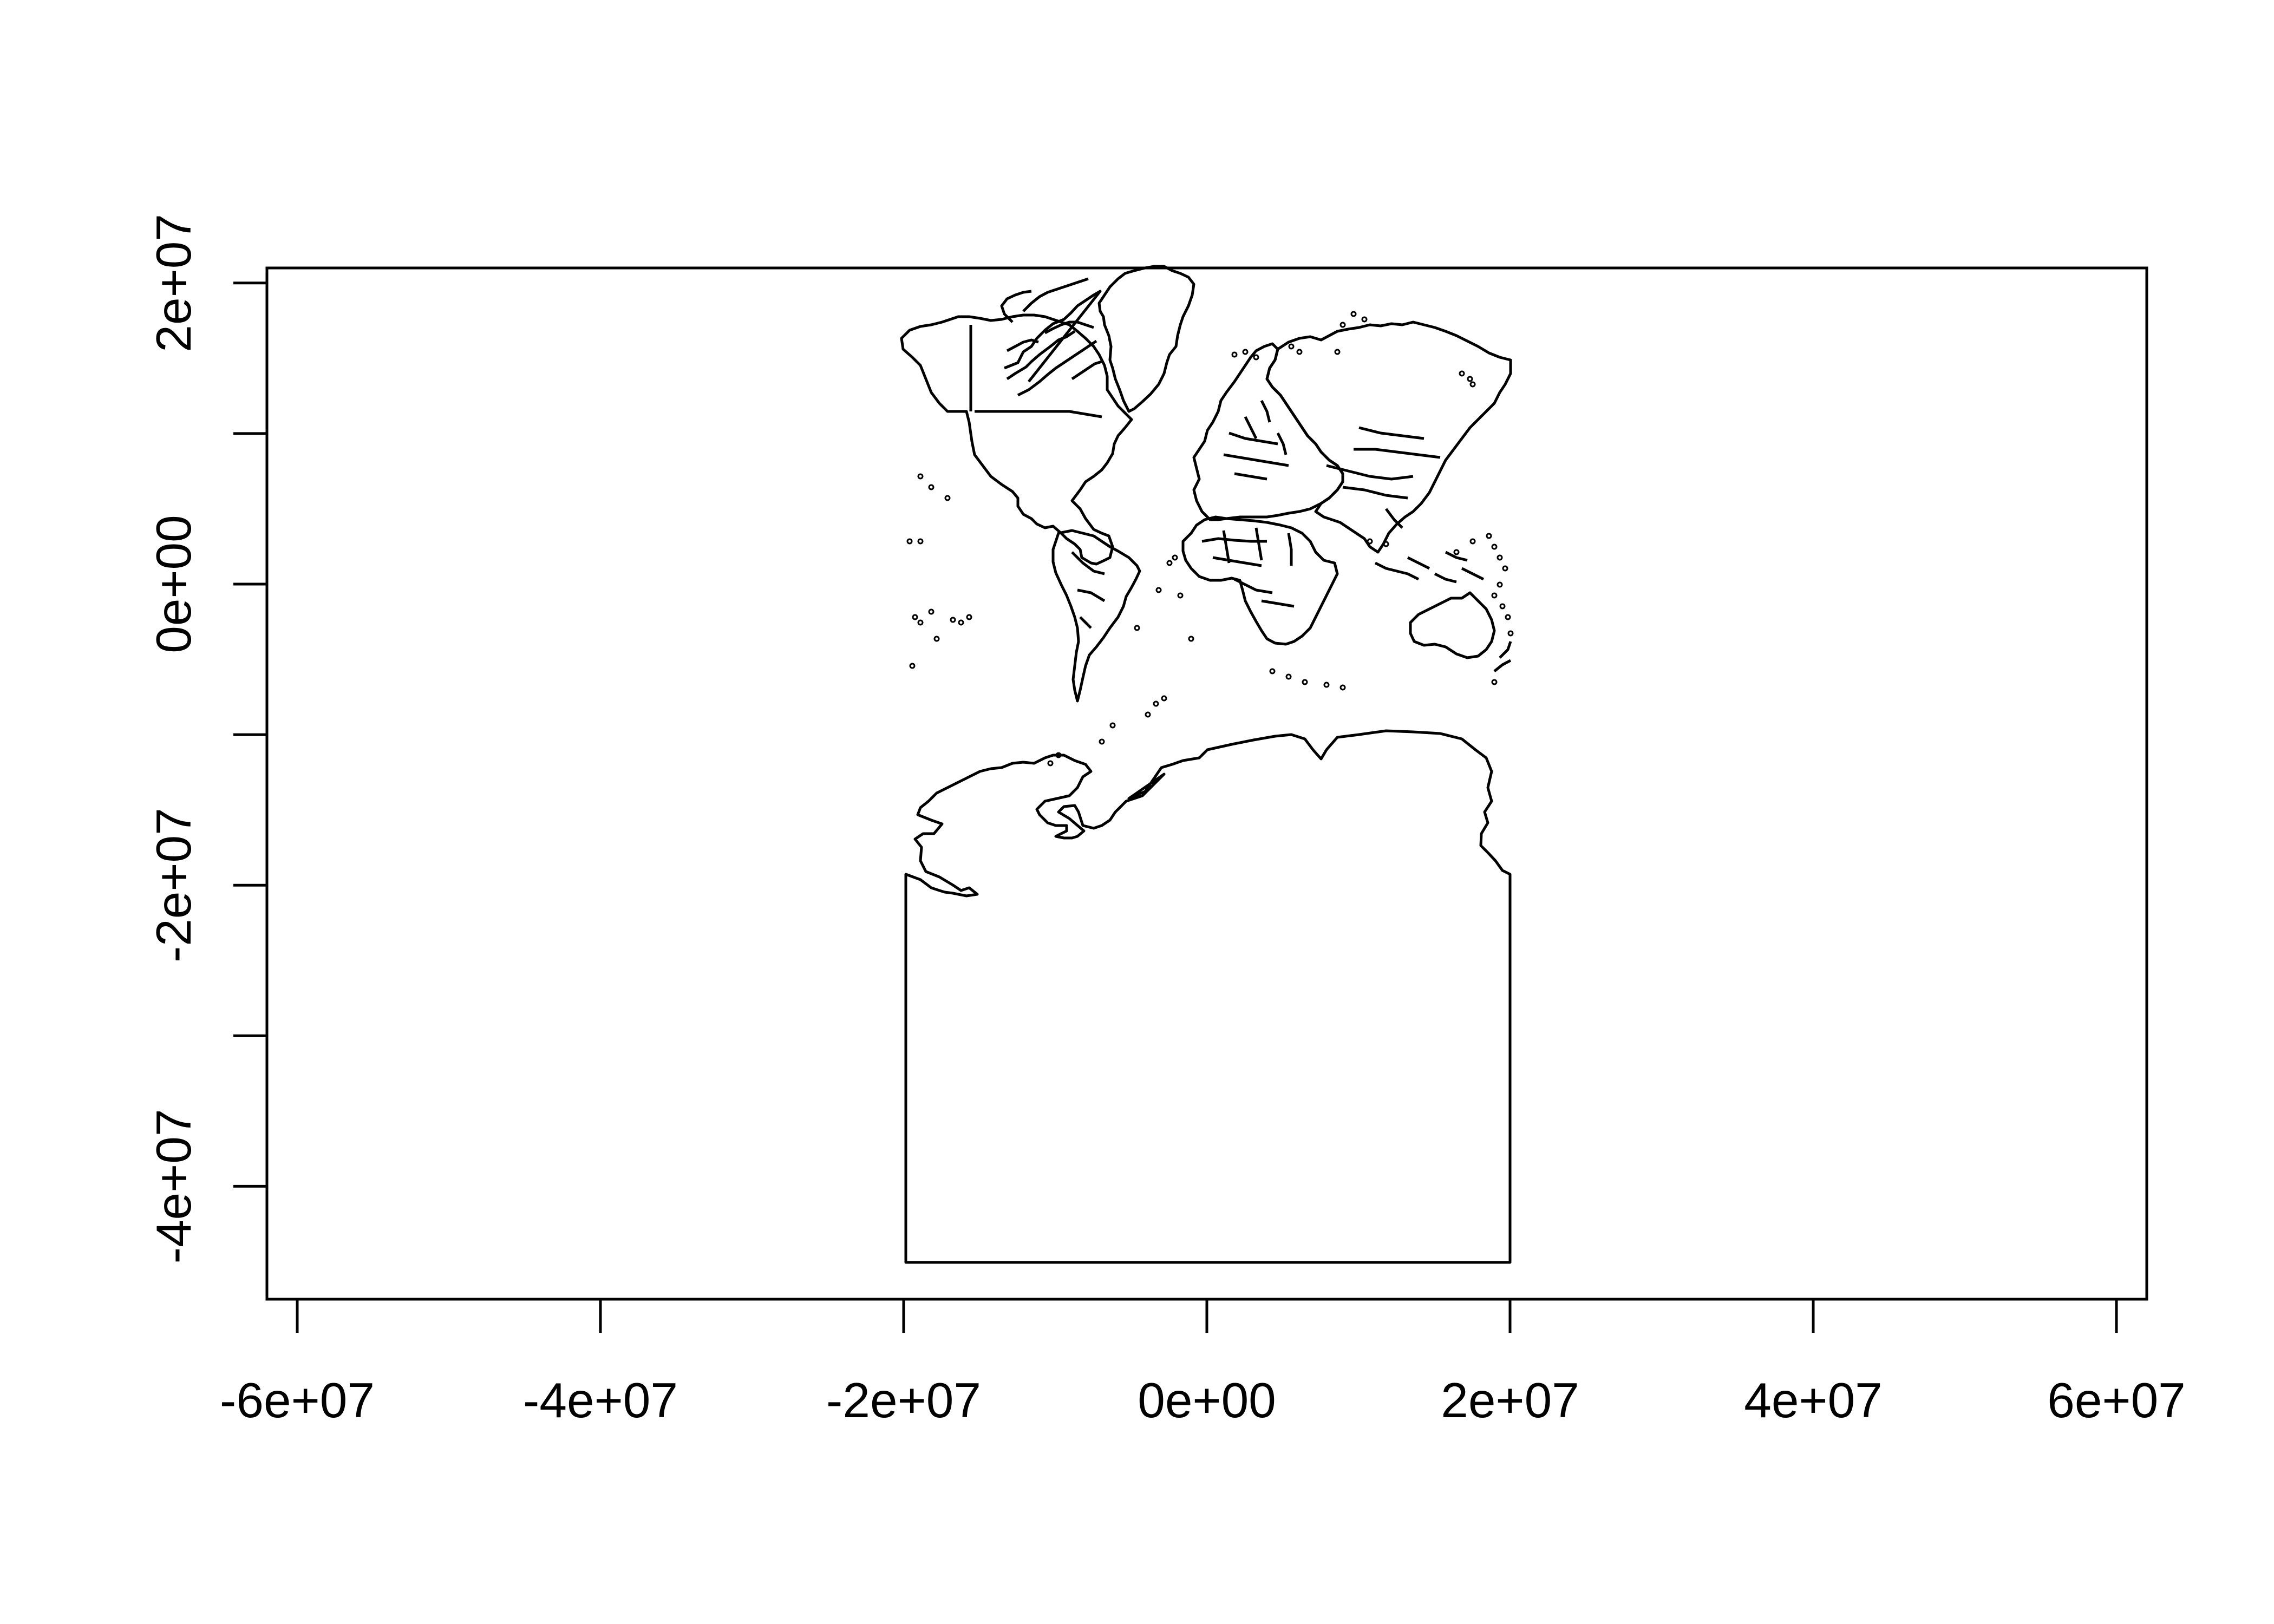  Describe the element at coordinates (1146, 339) in the screenshot. I see `greenland-outline` at that location.